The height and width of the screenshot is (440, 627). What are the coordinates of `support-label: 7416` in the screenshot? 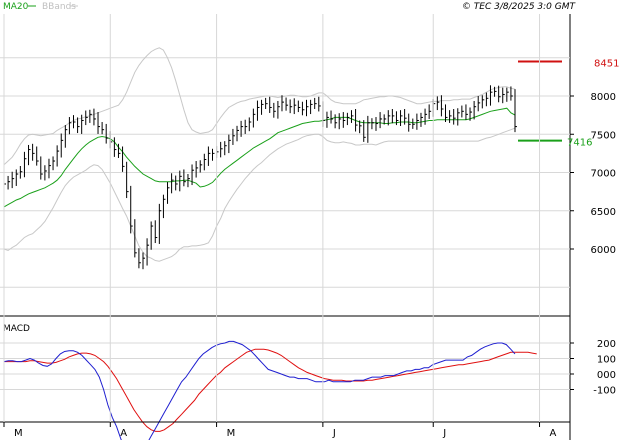 It's located at (579, 143).